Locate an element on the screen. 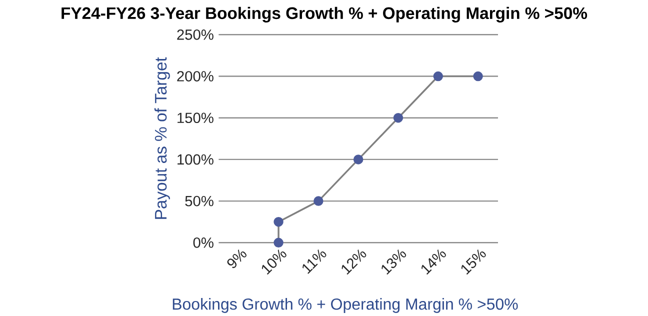 The height and width of the screenshot is (316, 648). y-tick-label: 250% is located at coordinates (195, 34).